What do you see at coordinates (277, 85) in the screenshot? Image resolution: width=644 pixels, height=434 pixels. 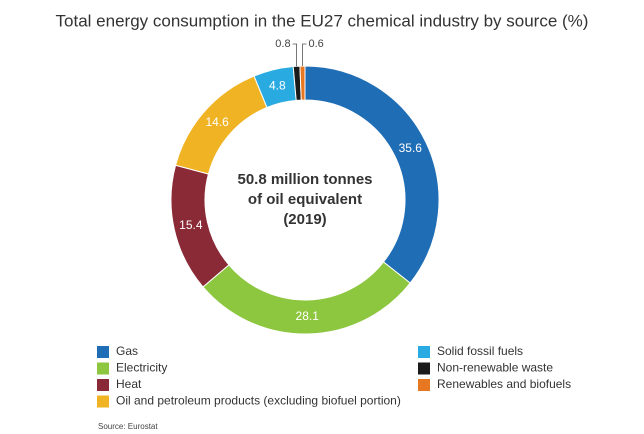 I see `slice-label: 4.8` at bounding box center [277, 85].